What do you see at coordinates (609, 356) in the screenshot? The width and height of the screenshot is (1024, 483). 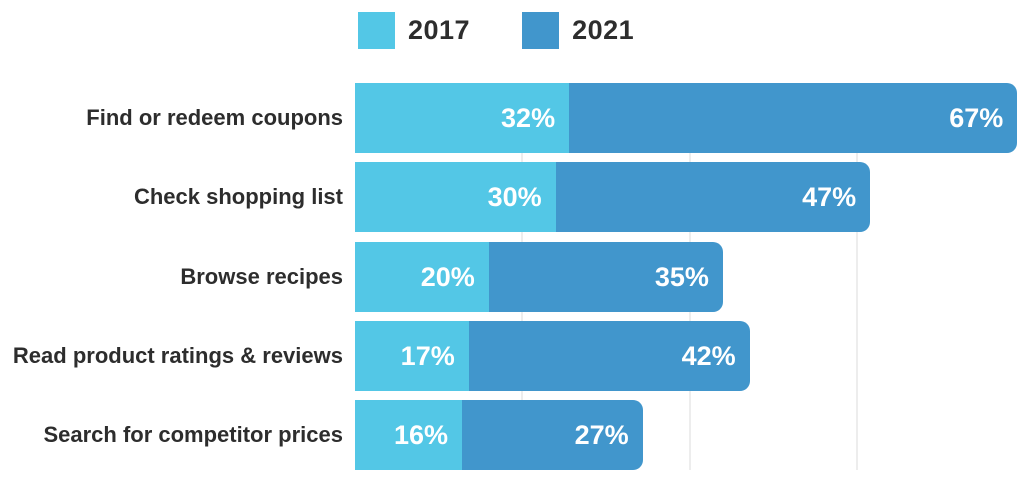 I see `bar-segment-2021: 42%` at bounding box center [609, 356].